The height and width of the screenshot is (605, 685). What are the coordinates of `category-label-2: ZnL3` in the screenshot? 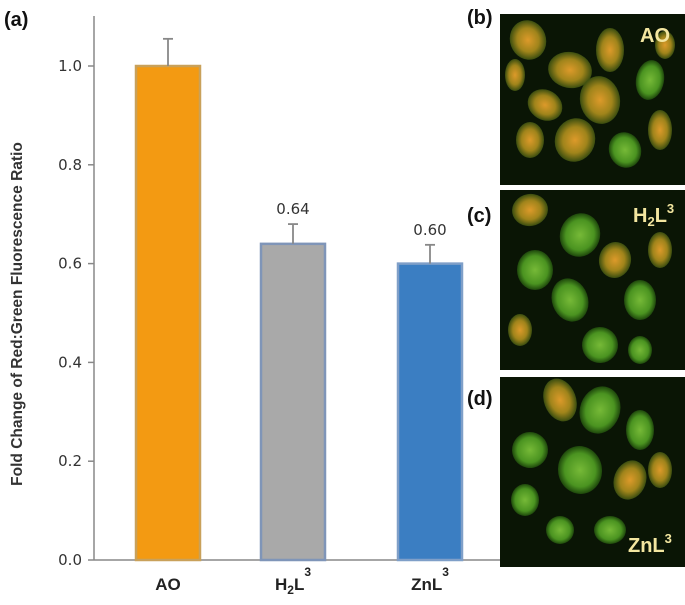 It's located at (430, 579).